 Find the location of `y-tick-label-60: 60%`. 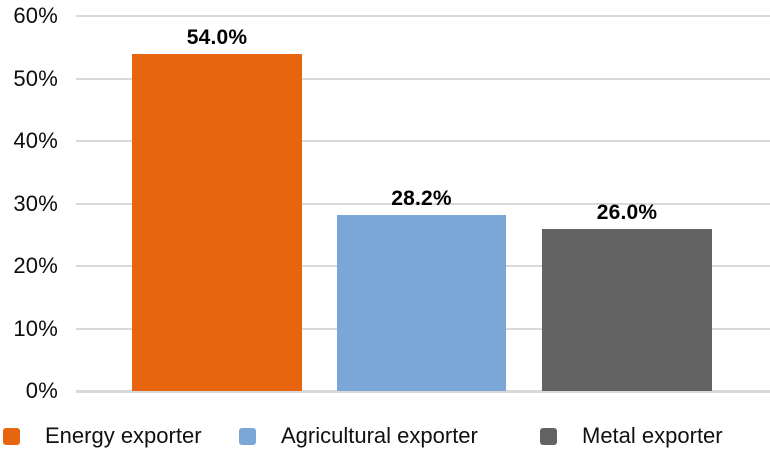

y-tick-label-60: 60% is located at coordinates (35, 15).